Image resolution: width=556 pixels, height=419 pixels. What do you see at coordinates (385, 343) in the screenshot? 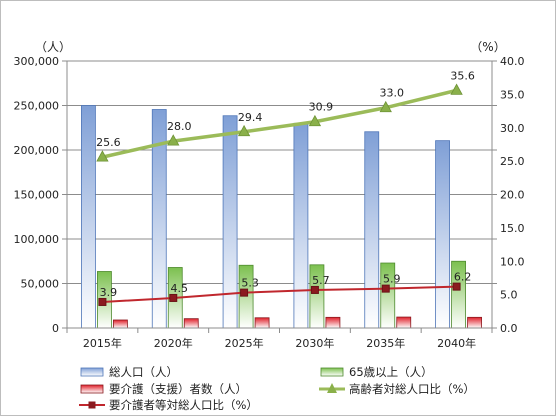
I see `x-tick-label: 2035年` at bounding box center [385, 343].